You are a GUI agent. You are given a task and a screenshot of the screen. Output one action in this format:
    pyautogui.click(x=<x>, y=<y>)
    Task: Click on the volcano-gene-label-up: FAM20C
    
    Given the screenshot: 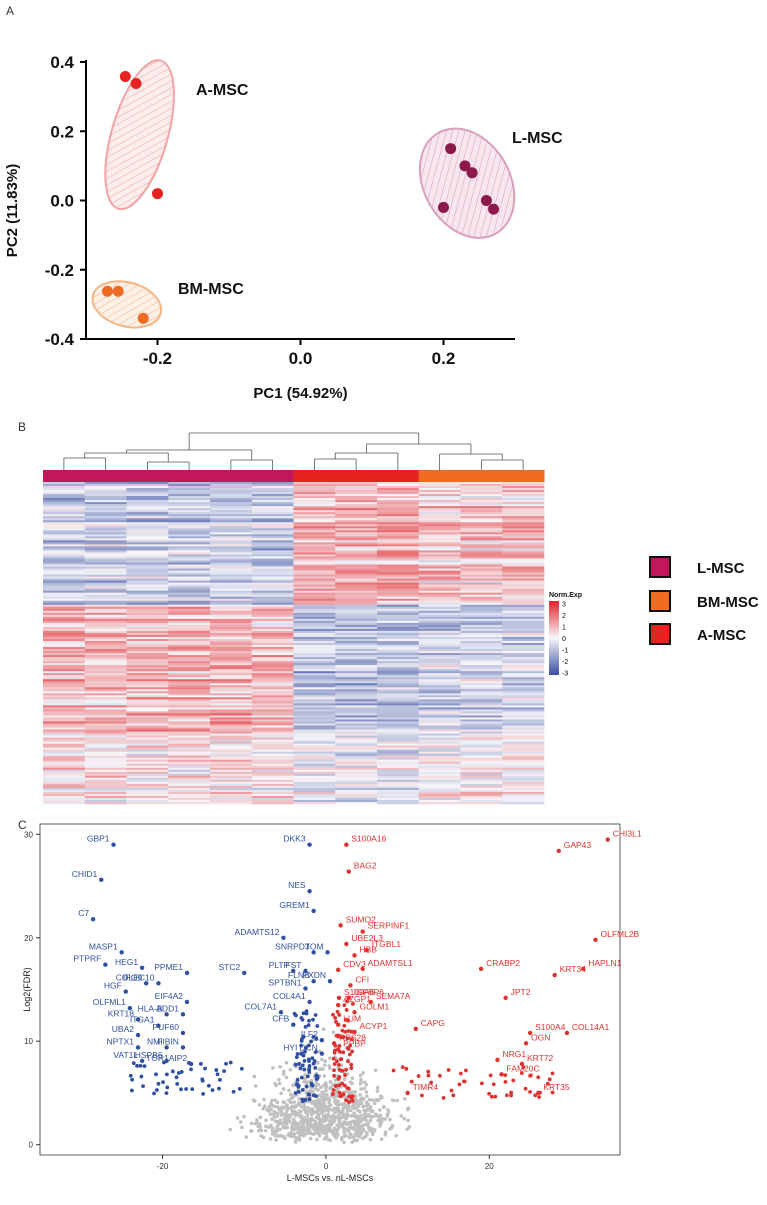 What is the action you would take?
    pyautogui.click(x=523, y=1068)
    